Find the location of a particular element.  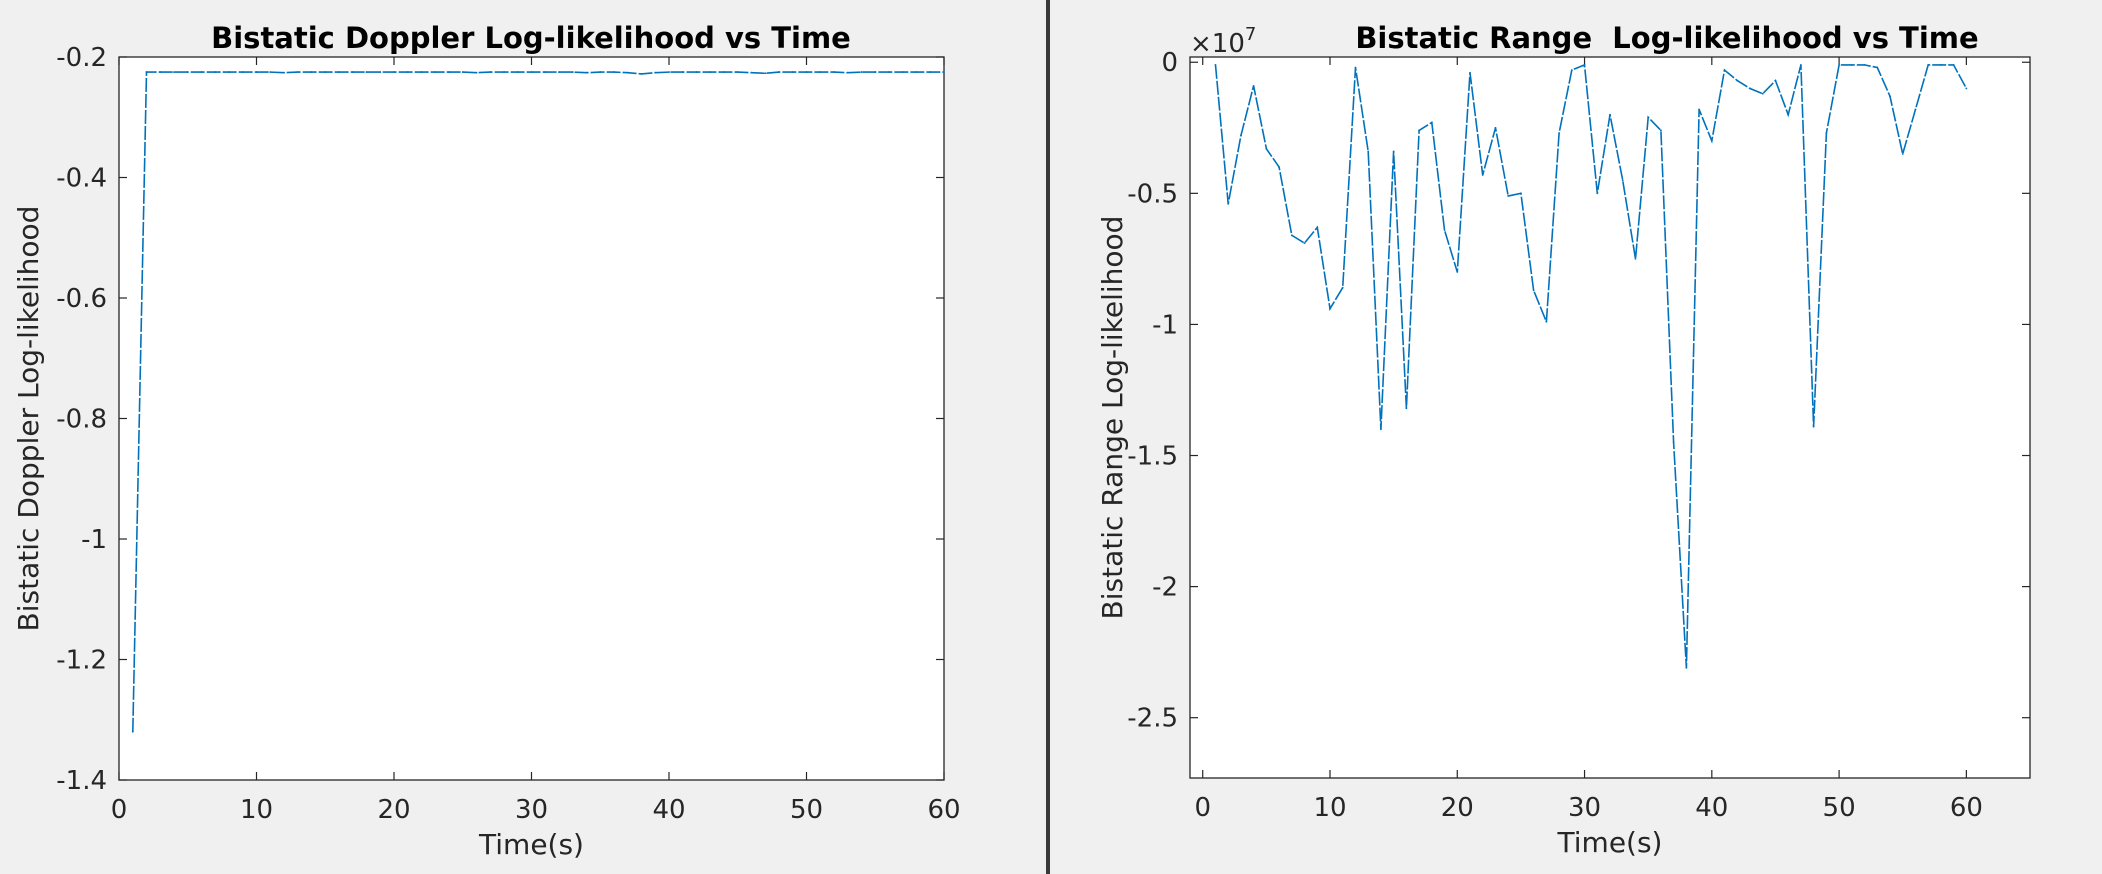

y-tick-label: -1 is located at coordinates (1165, 325).